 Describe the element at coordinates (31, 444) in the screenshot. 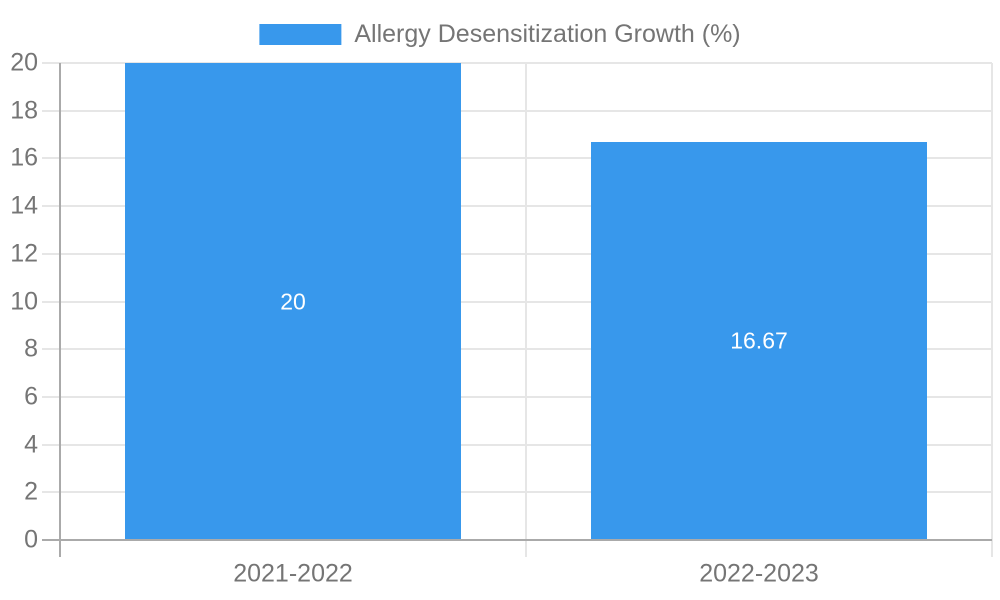

I see `y-axis-tick-label: 4` at that location.